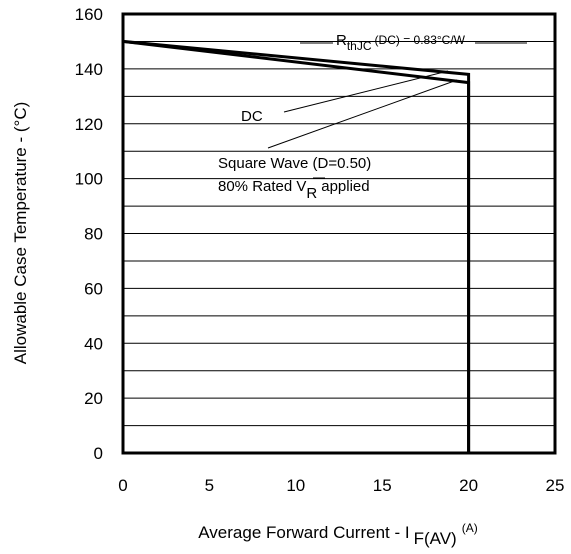  Describe the element at coordinates (93, 234) in the screenshot. I see `y-tick-label: 80` at that location.